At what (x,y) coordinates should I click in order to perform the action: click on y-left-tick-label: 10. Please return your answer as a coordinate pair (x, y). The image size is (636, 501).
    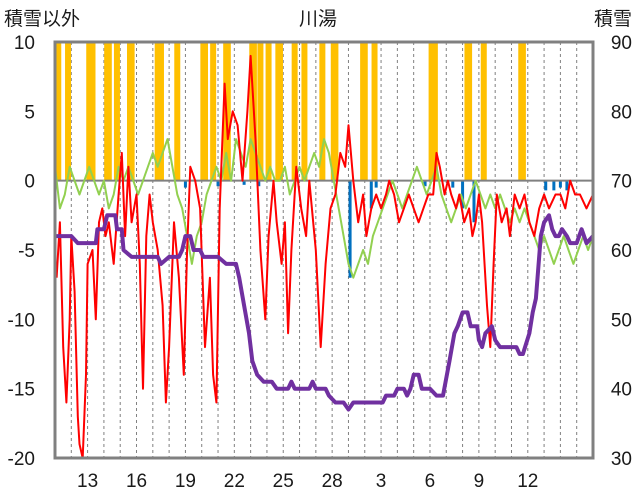
    Looking at the image, I should click on (24, 43).